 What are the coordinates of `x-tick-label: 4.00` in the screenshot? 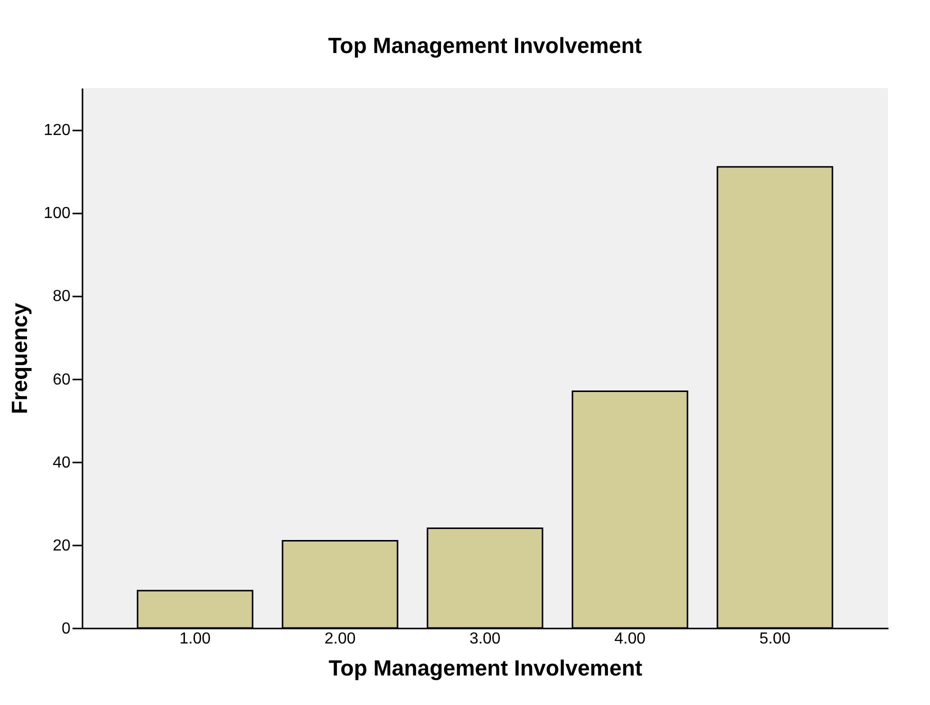 It's located at (630, 639).